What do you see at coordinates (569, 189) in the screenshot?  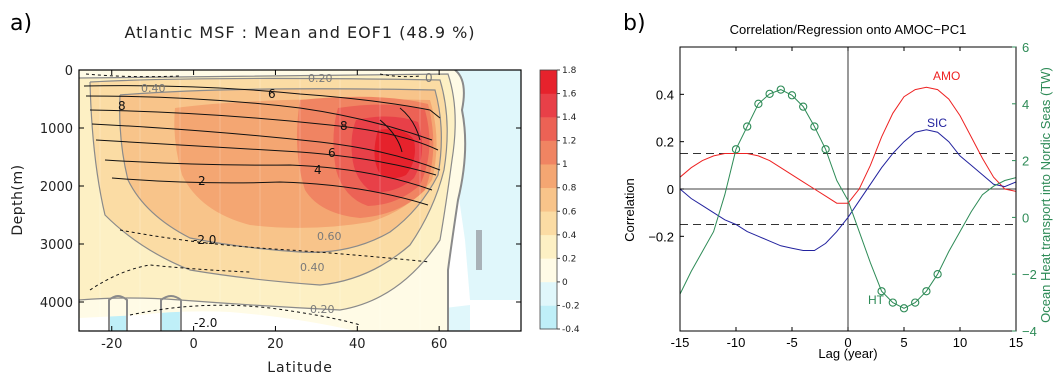 I see `colorbar-tick-label: 0.8` at bounding box center [569, 189].